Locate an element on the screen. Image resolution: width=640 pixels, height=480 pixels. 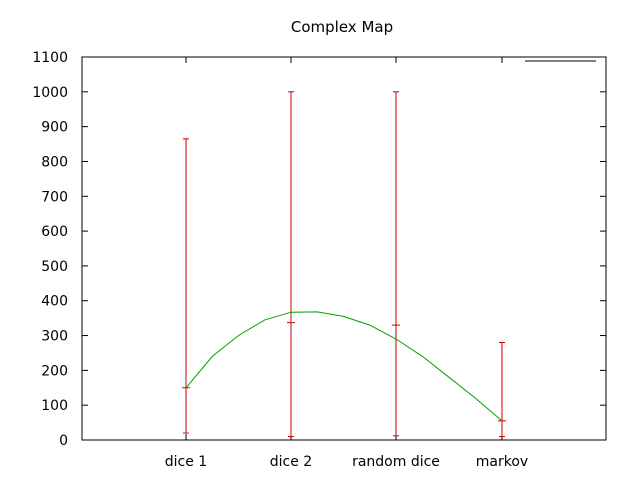
y-tick-label: 500 is located at coordinates (54, 267).